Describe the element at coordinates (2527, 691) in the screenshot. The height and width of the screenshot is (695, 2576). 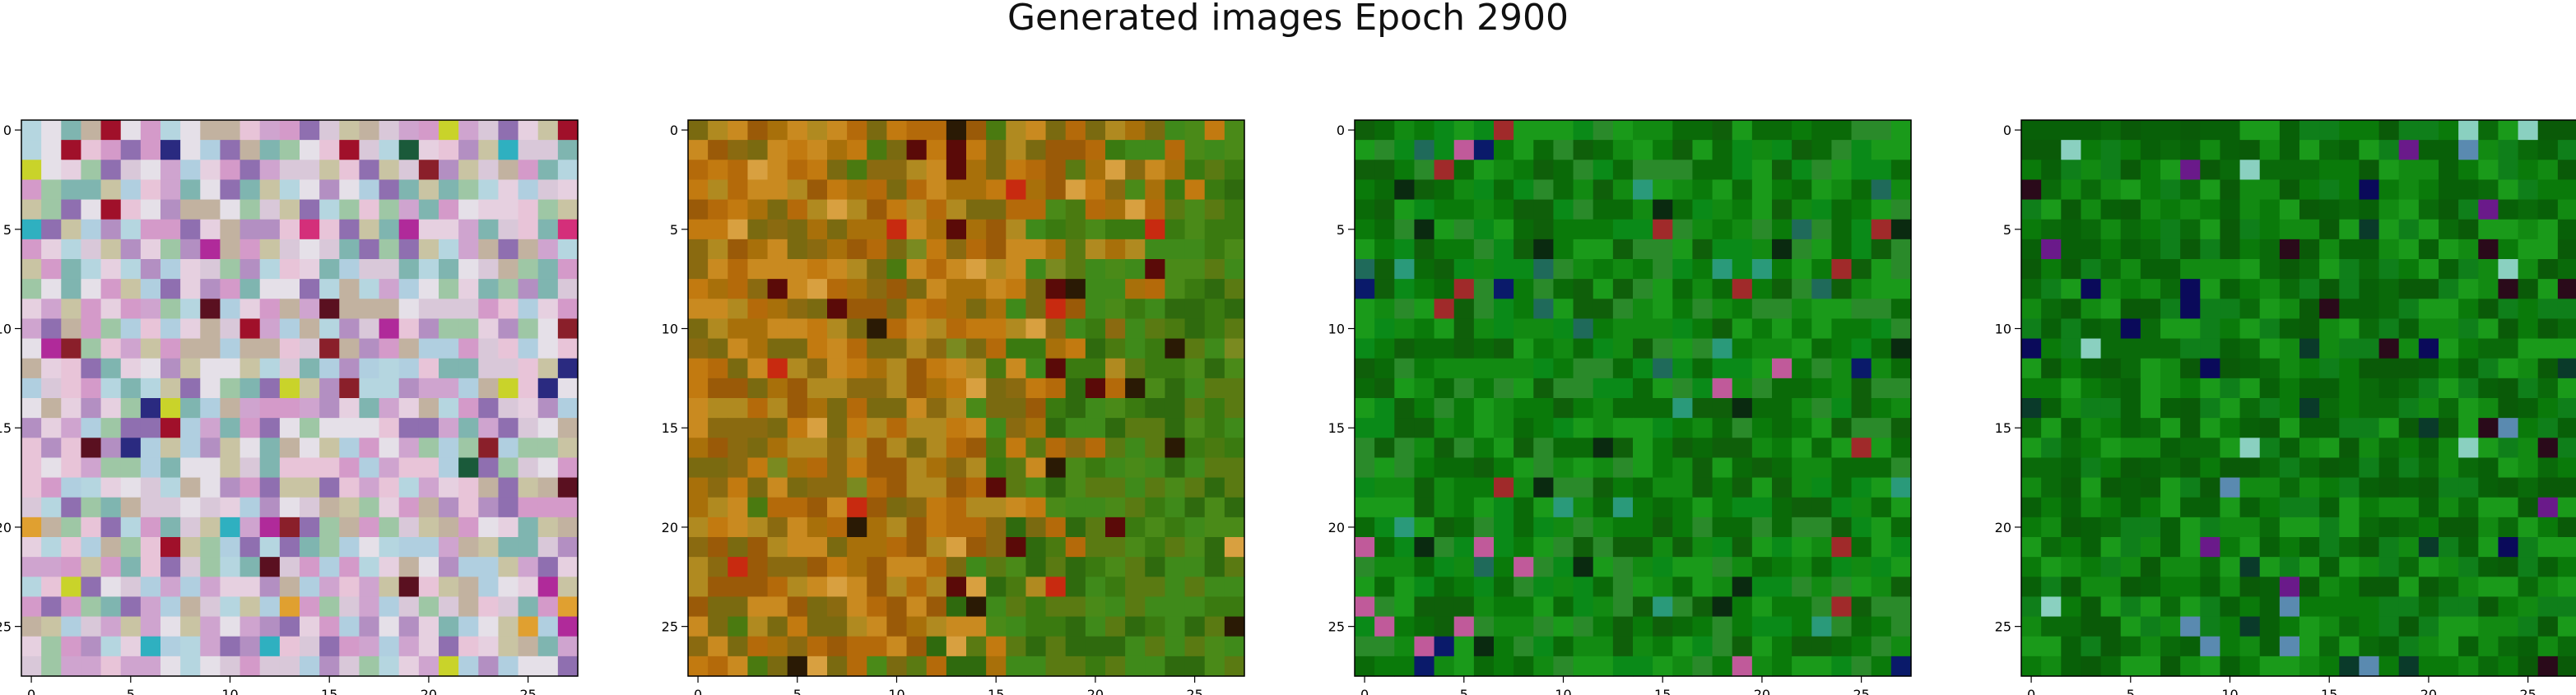
I see `x-tick-label: 25` at that location.